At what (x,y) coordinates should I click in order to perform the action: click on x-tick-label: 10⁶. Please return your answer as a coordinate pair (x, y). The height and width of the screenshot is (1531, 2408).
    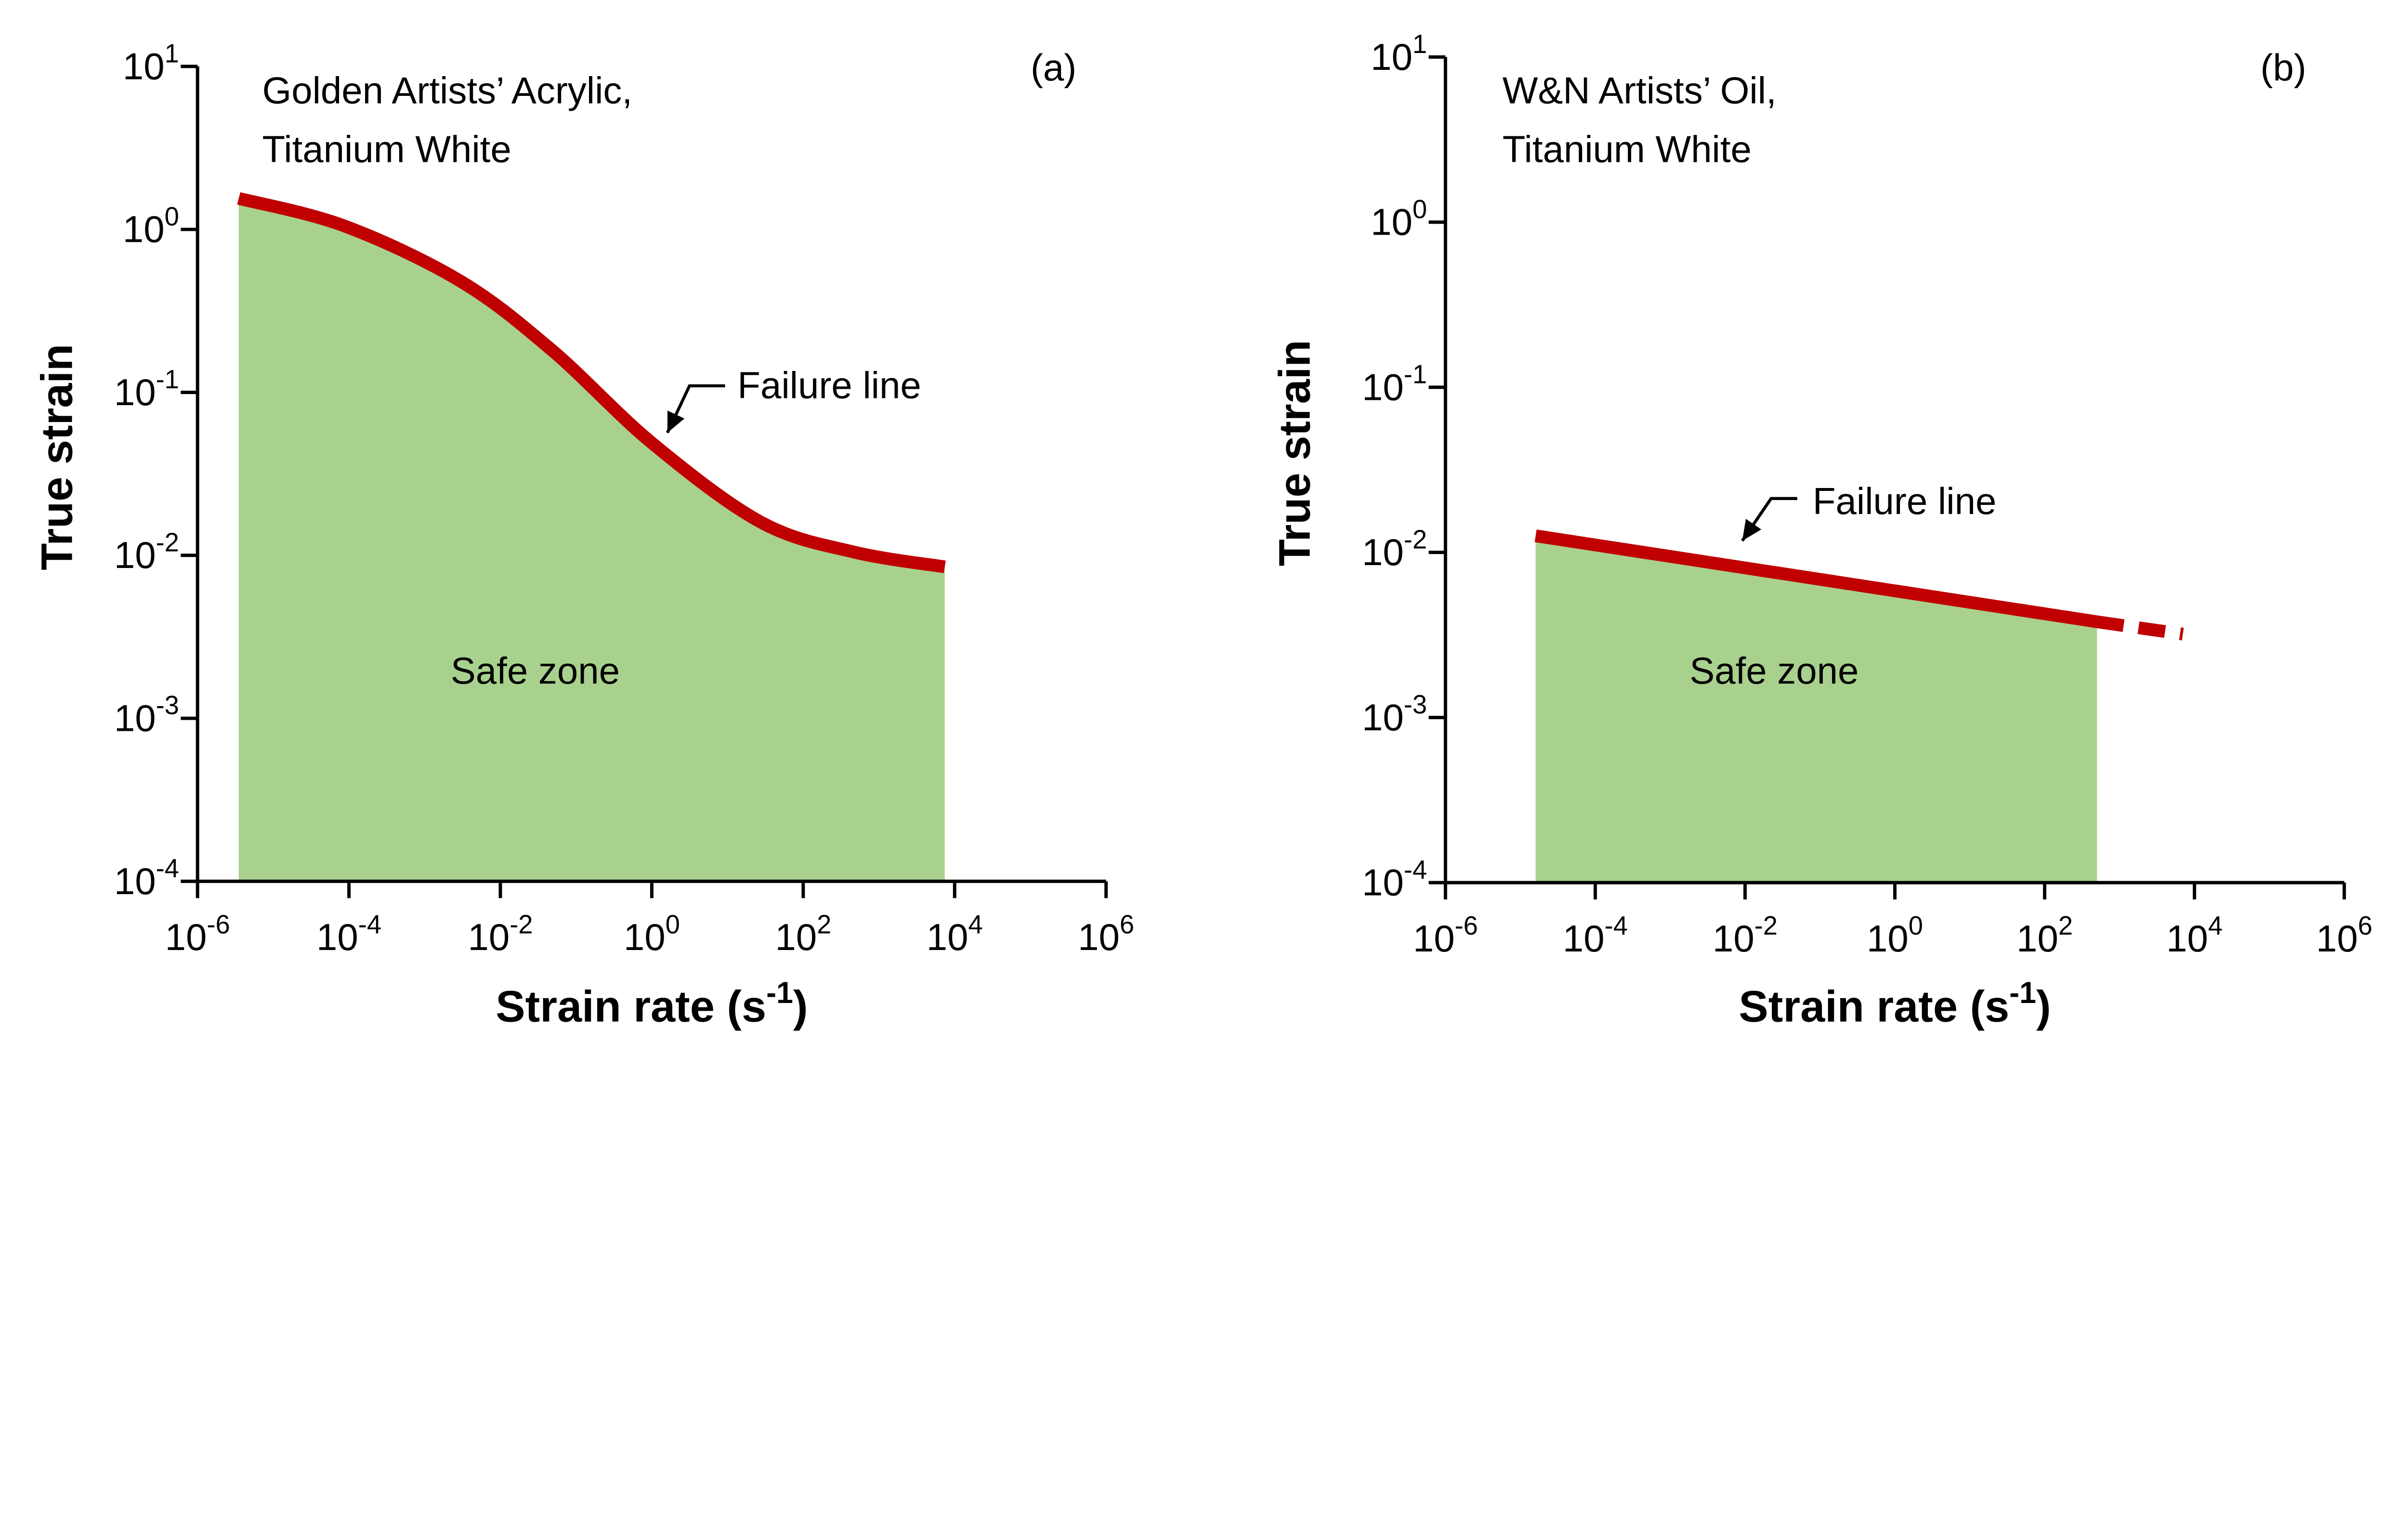
    Looking at the image, I should click on (2344, 935).